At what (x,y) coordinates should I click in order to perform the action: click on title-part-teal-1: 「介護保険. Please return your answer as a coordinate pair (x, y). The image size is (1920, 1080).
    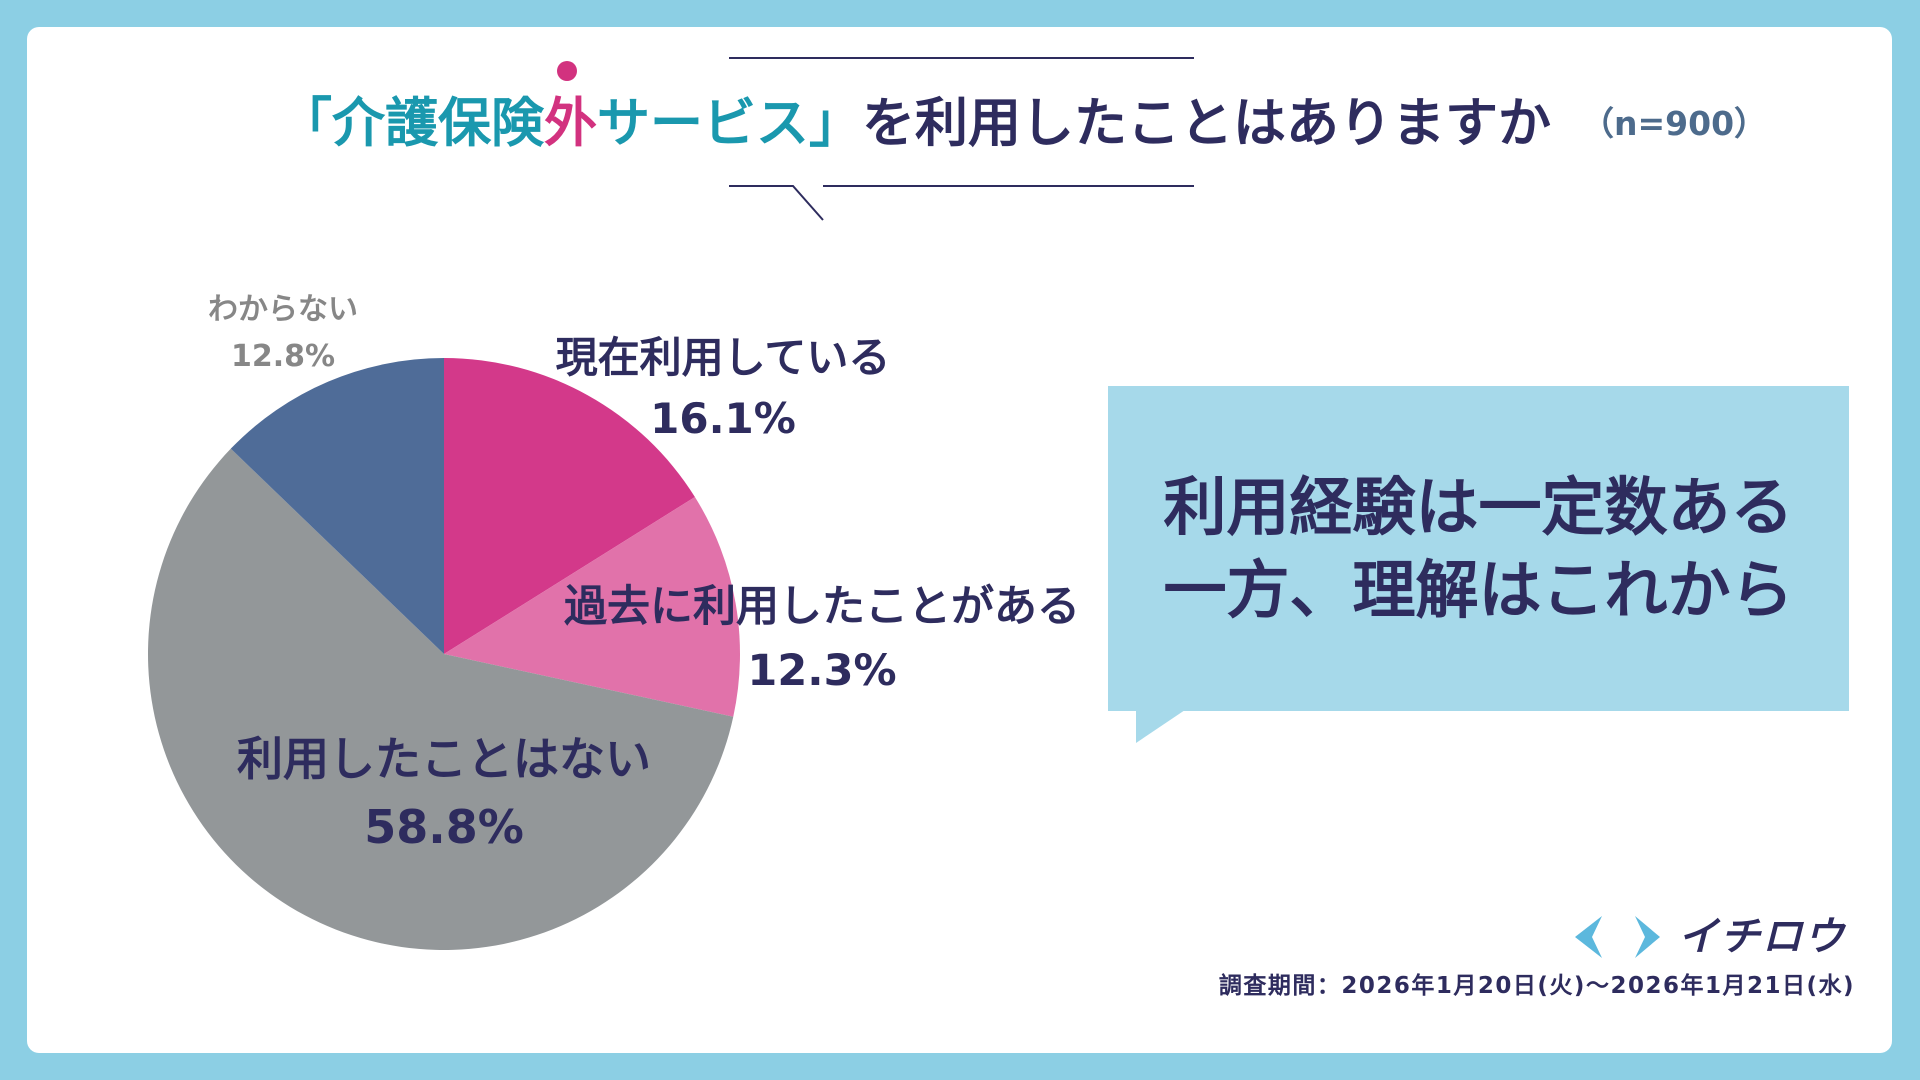
    Looking at the image, I should click on (411, 123).